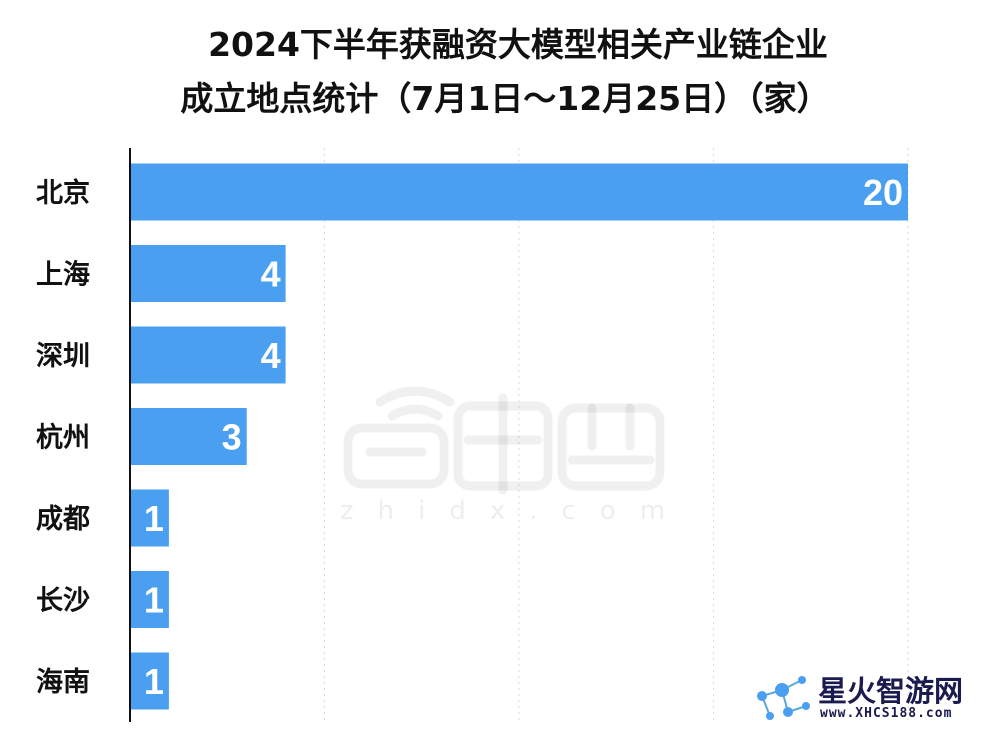 Image resolution: width=1000 pixels, height=733 pixels. What do you see at coordinates (883, 192) in the screenshot?
I see `value-label-0: 20` at bounding box center [883, 192].